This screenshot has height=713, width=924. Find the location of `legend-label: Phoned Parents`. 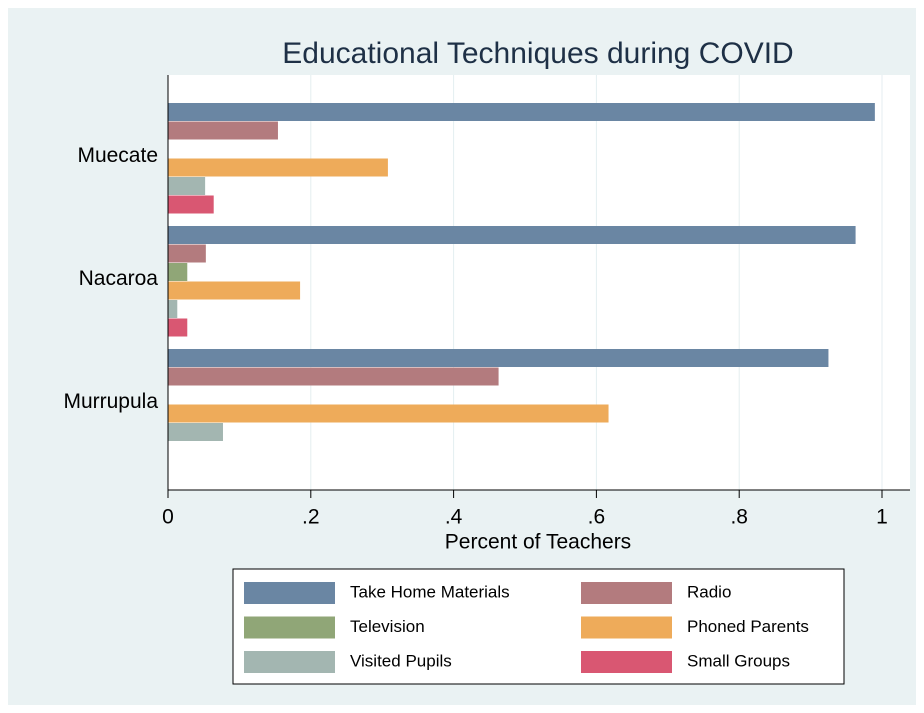

legend-label: Phoned Parents is located at coordinates (748, 626).